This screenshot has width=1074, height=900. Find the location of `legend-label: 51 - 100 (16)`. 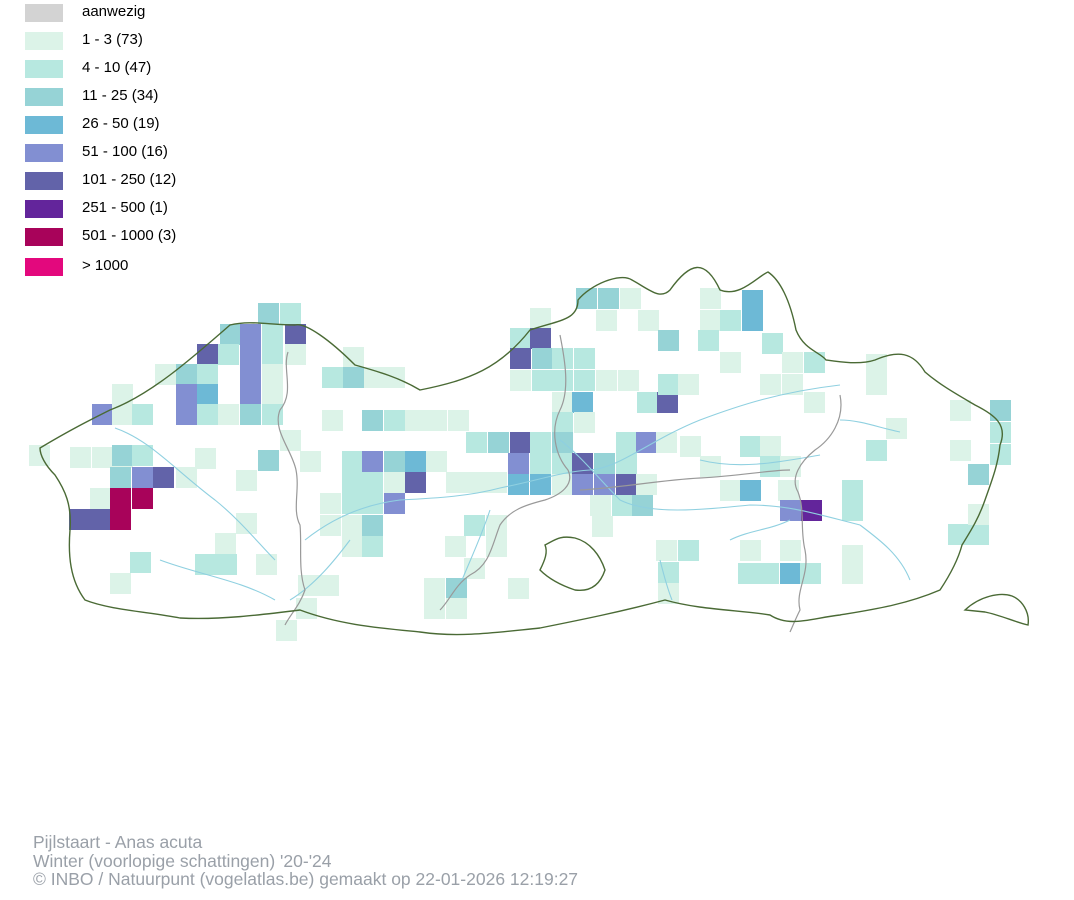

legend-label: 51 - 100 (16) is located at coordinates (125, 151).